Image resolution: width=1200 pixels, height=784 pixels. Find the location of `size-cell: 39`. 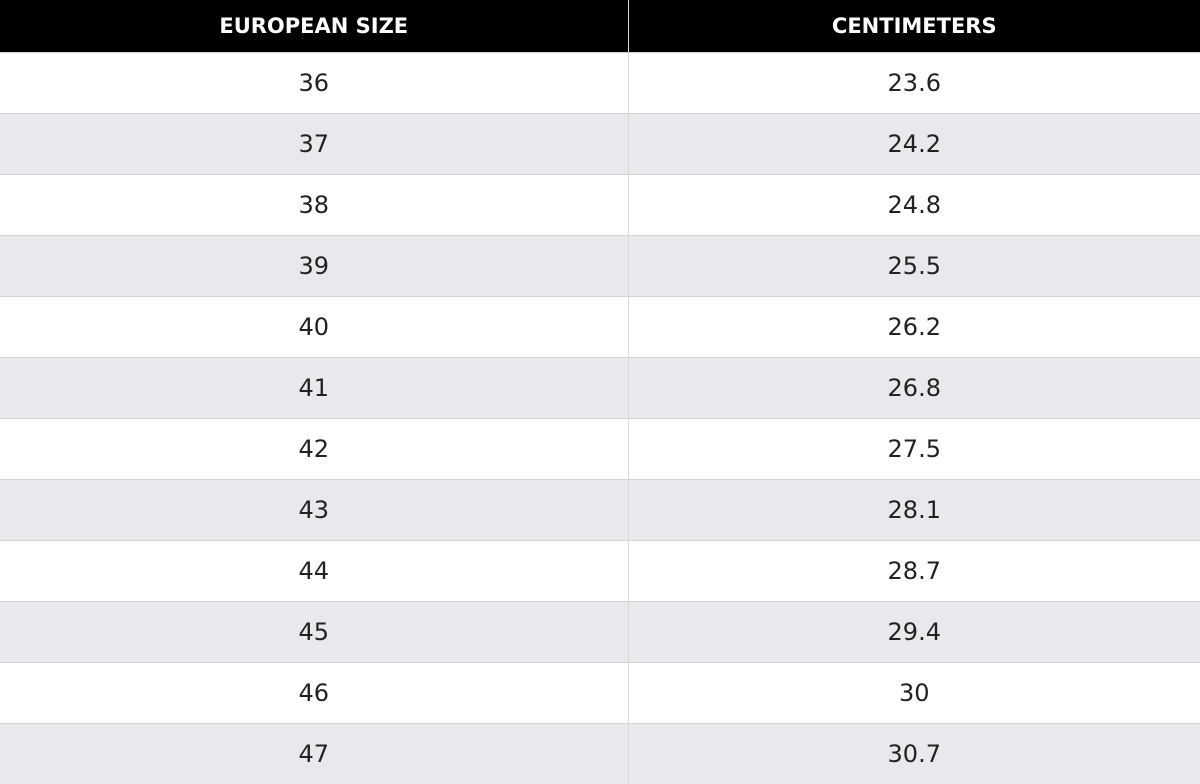

size-cell: 39 is located at coordinates (314, 266).